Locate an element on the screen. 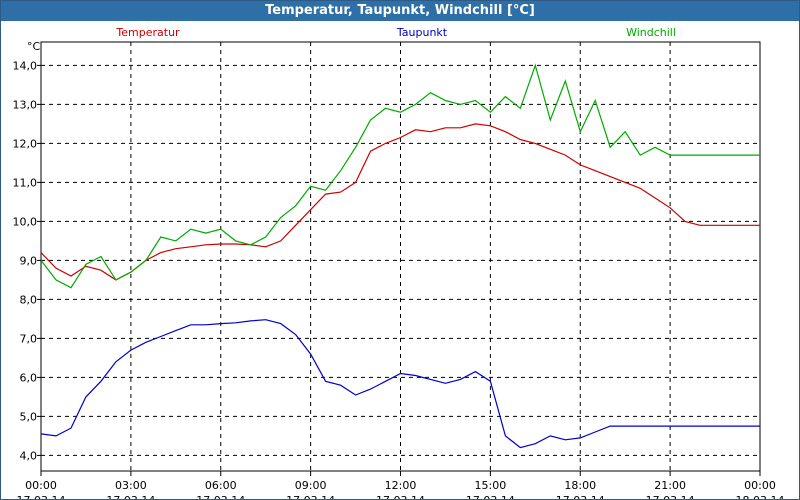 This screenshot has height=500, width=800. x-tick-time: 21:00 is located at coordinates (670, 485).